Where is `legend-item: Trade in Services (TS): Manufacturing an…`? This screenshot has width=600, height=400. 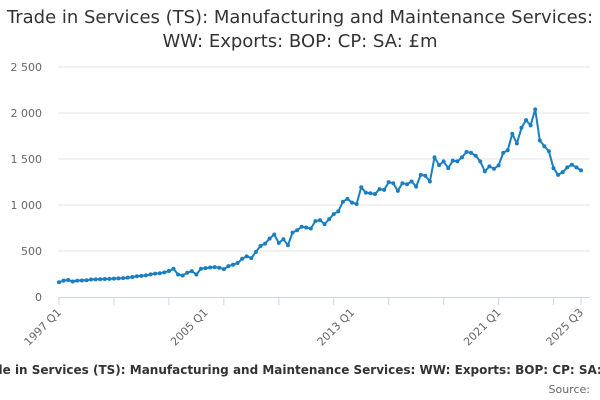 legend-item: Trade in Services (TS): Manufacturing an… is located at coordinates (300, 370).